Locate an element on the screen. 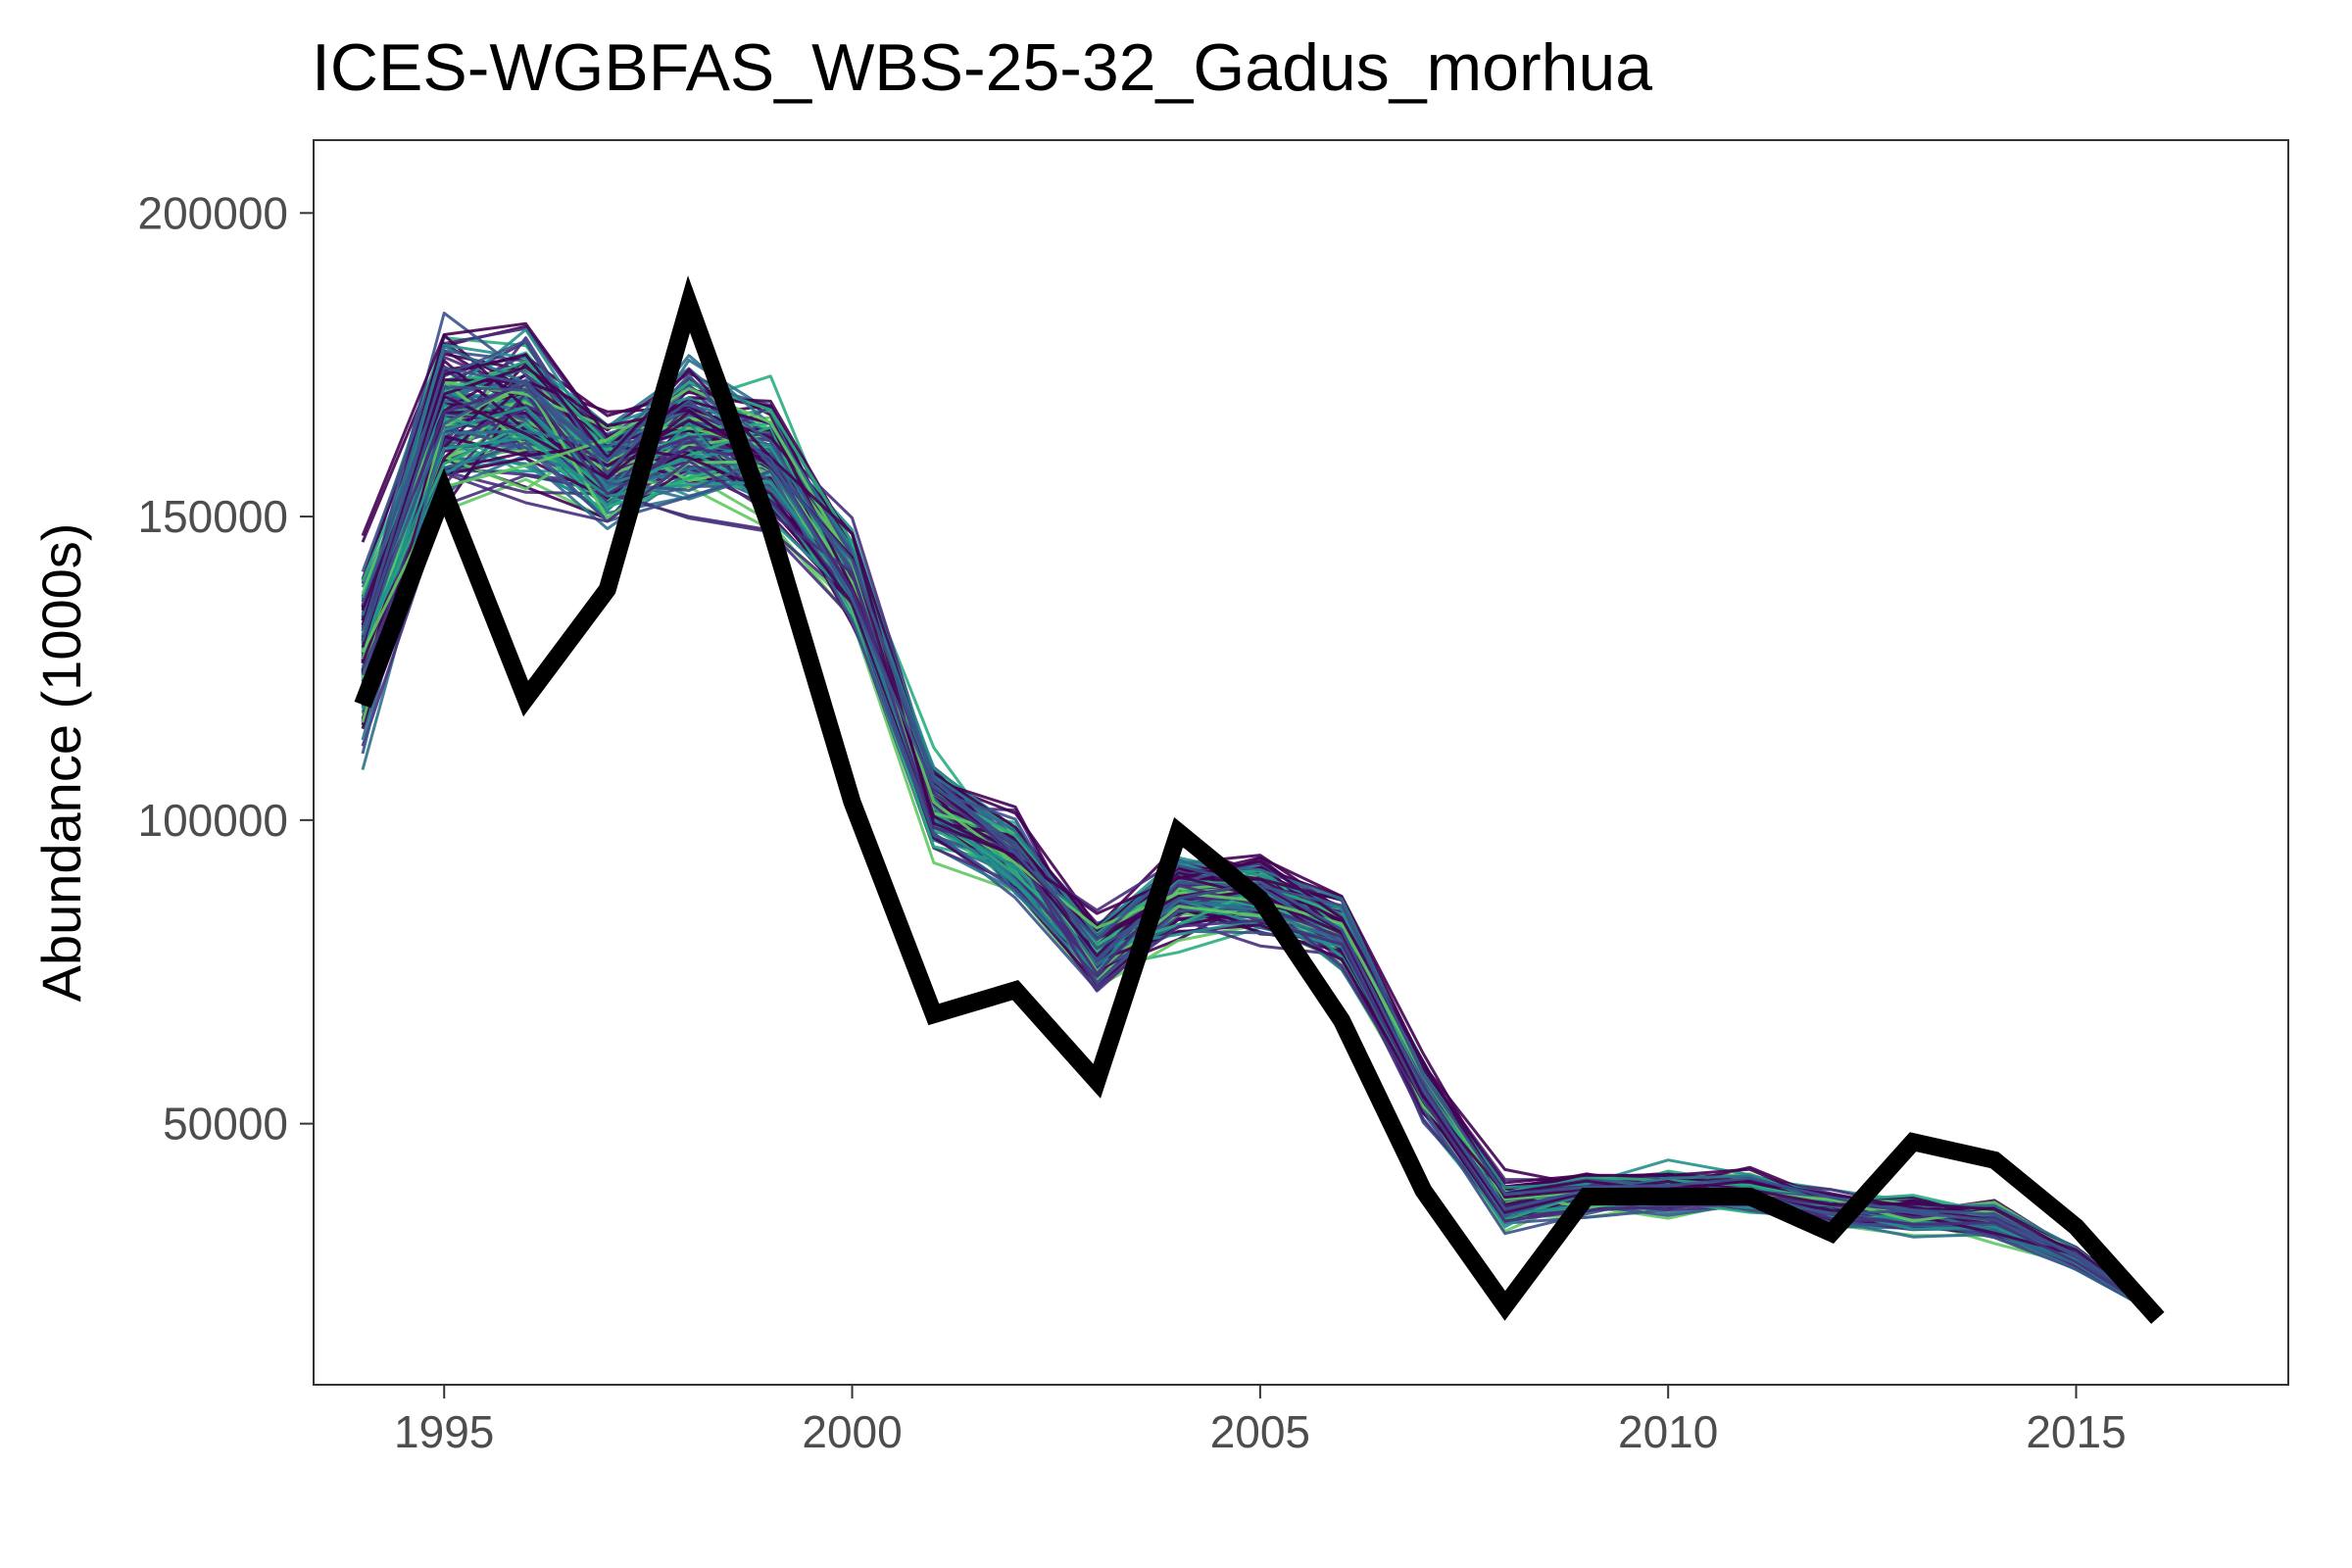 The width and height of the screenshot is (2352, 1568). y-axis-title: Abundance (1000s) is located at coordinates (61, 763).